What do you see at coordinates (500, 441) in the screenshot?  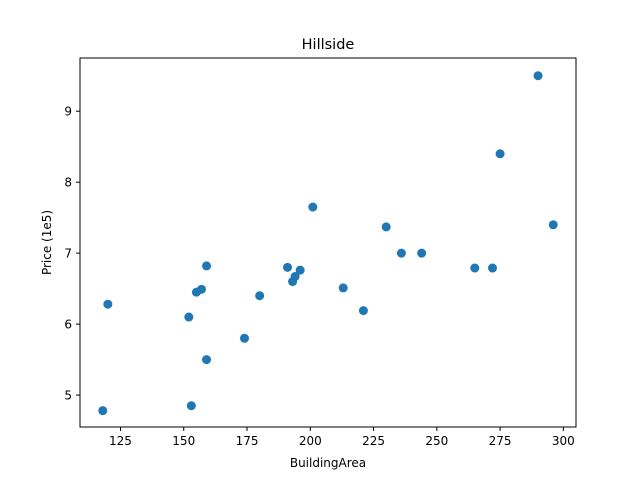 I see `x-tick-label: 275` at bounding box center [500, 441].